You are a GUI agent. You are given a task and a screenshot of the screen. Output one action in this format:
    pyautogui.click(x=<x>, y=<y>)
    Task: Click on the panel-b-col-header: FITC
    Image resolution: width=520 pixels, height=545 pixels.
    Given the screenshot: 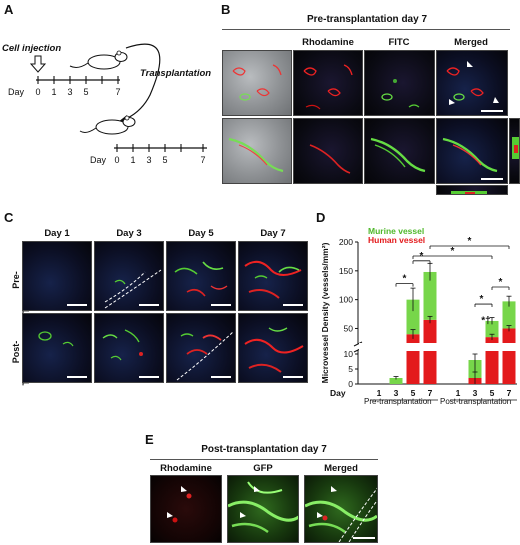 What is the action you would take?
    pyautogui.click(x=399, y=42)
    